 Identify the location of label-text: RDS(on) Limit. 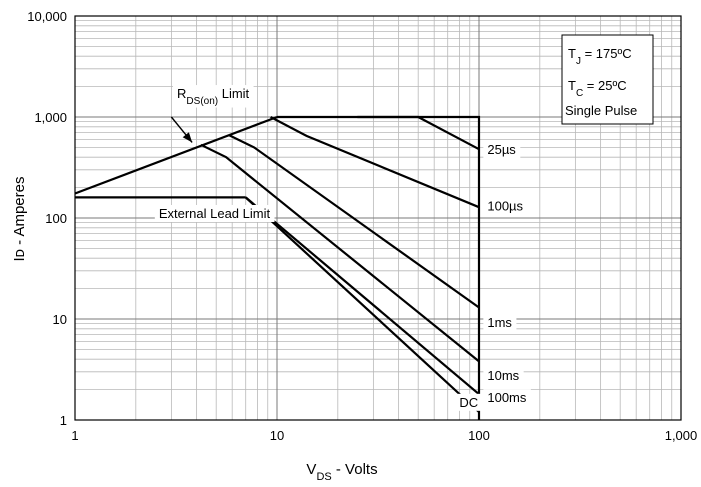
(213, 96).